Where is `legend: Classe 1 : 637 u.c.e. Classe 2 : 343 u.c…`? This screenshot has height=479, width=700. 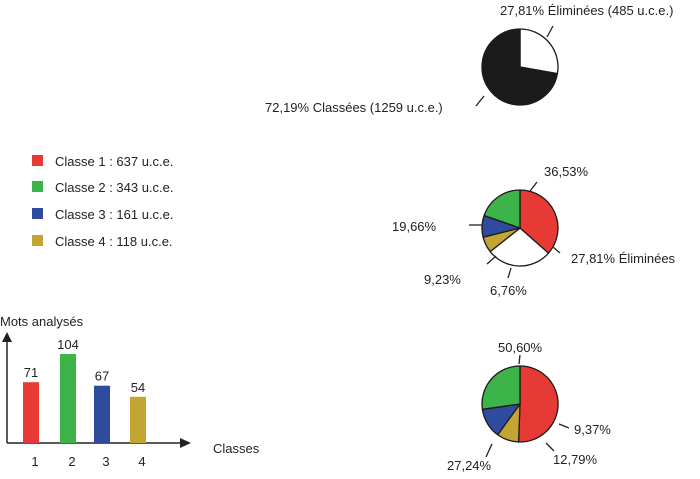
legend: Classe 1 : 637 u.c.e. Classe 2 : 343 u.c… is located at coordinates (103, 201).